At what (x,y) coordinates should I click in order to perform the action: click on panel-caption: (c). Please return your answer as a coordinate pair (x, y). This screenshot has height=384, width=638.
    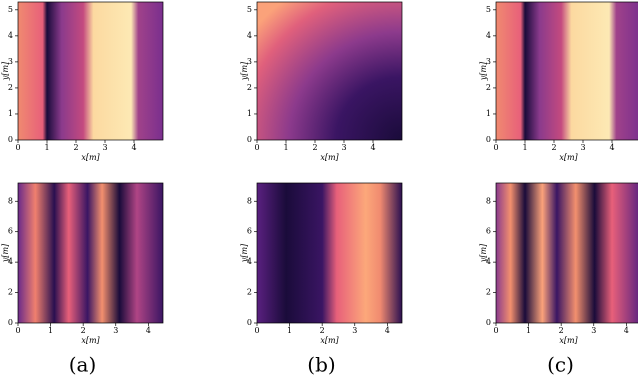
    Looking at the image, I should click on (560, 365).